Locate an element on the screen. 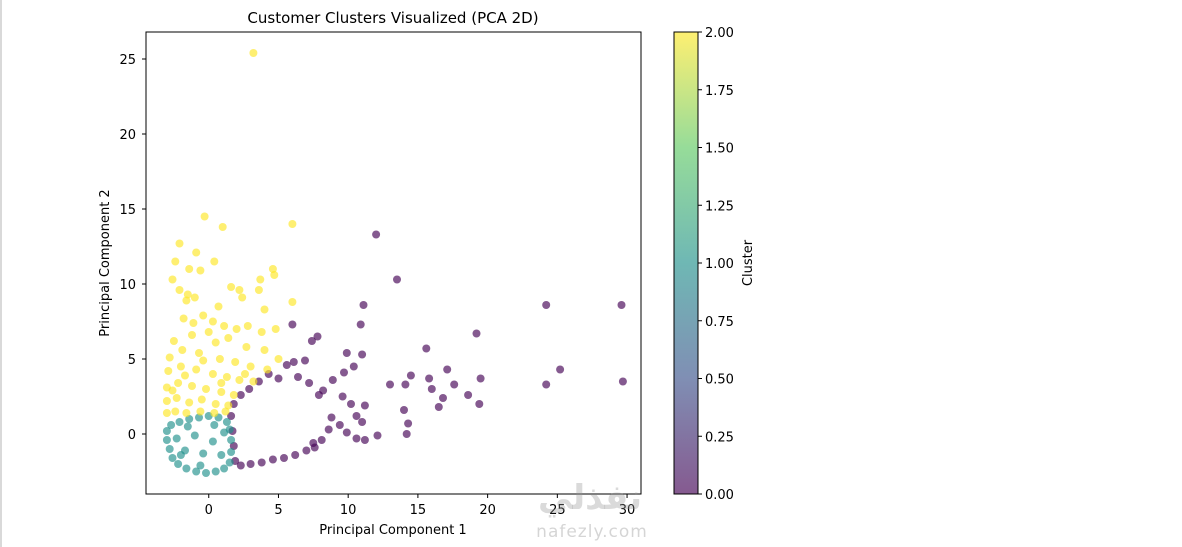  colorbar-tick-label: 0.75 is located at coordinates (719, 322).